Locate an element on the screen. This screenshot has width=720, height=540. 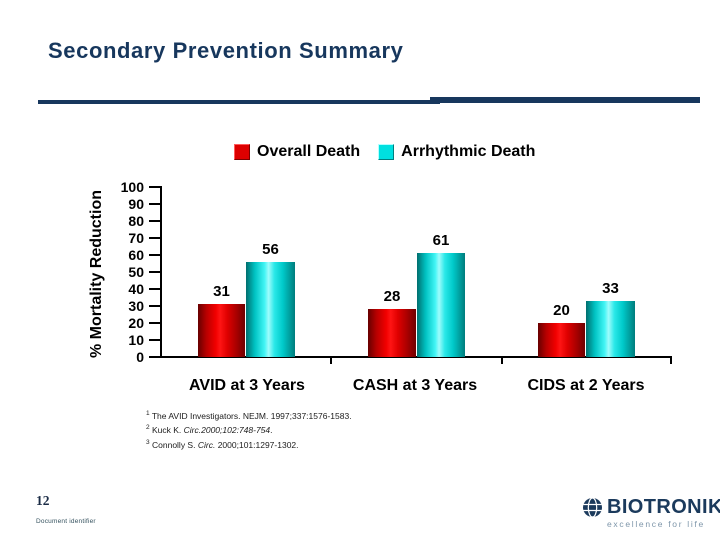
page-number: 12 is located at coordinates (43, 500).